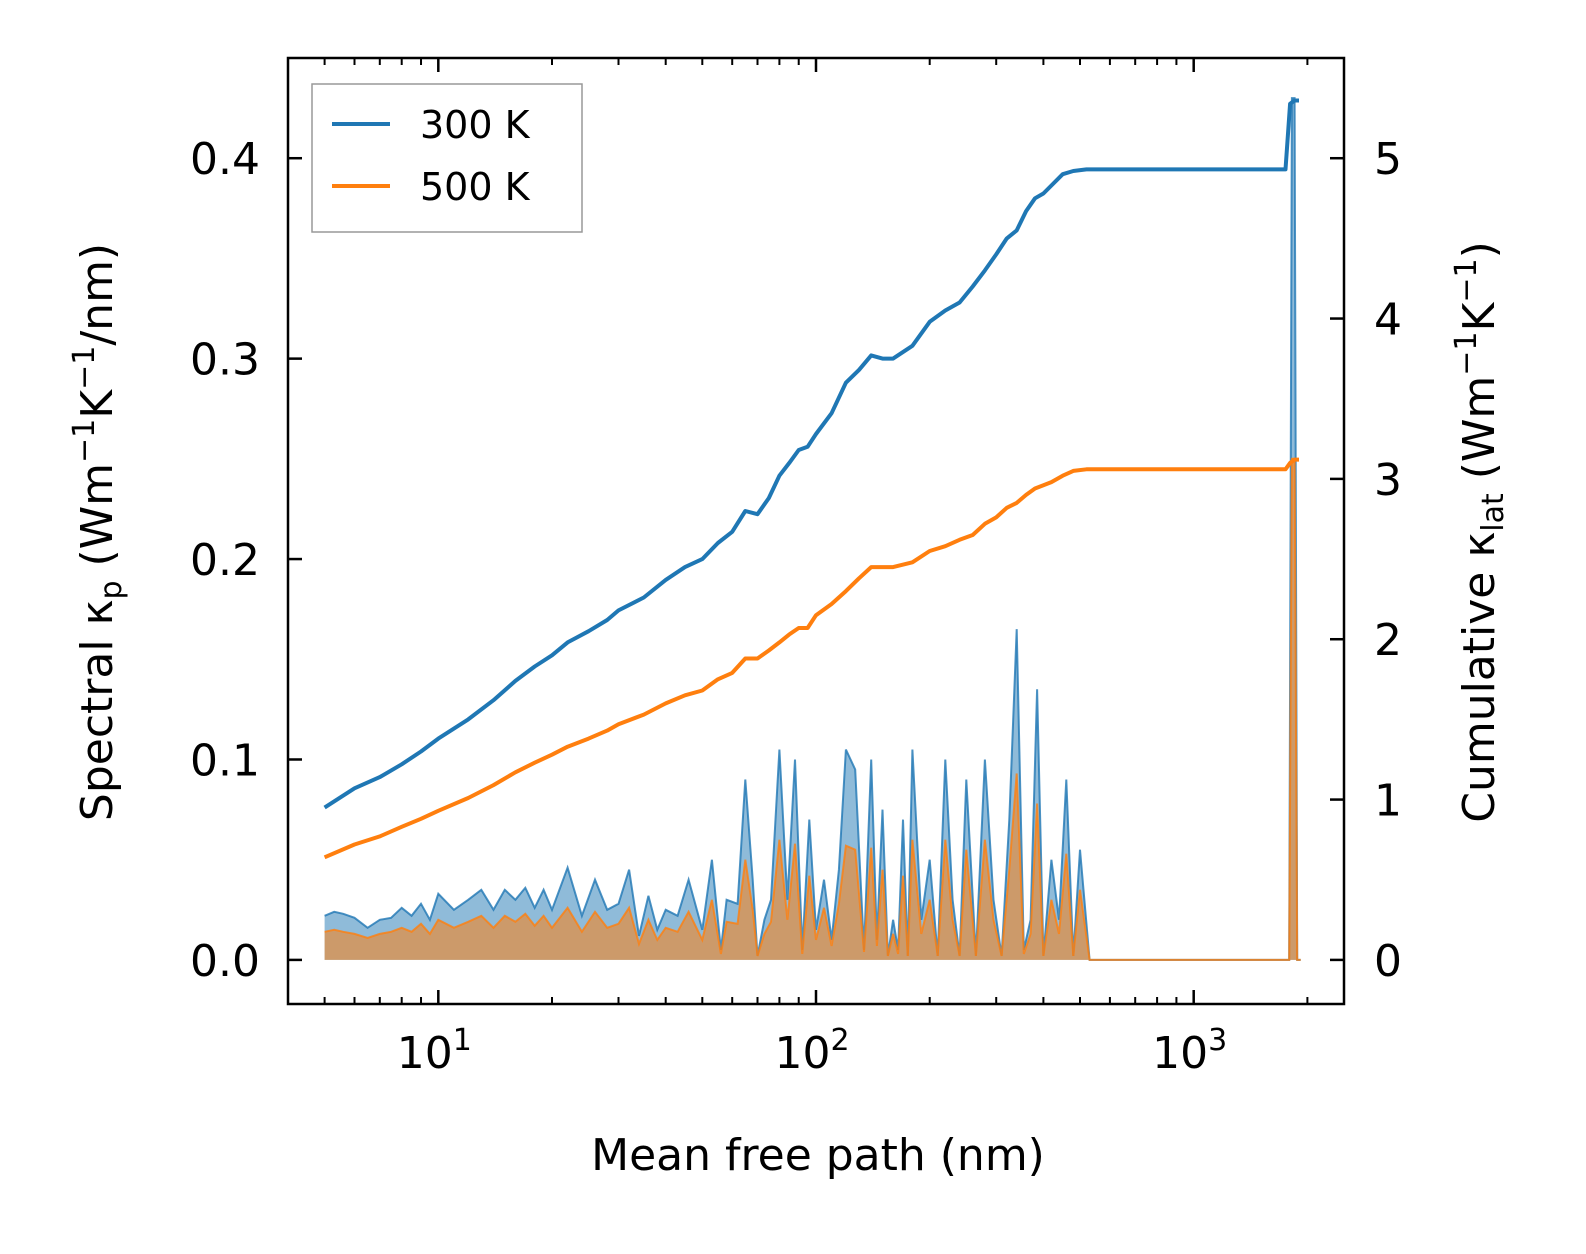 The width and height of the screenshot is (1586, 1254). I want to click on y-axis-label-left: Spectral κp (Wm−1K−1/nm), so click(98, 532).